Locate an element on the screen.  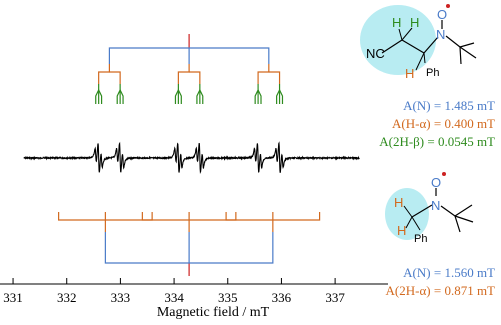
x-ticks: 331 332 333 334 335 336 337 is located at coordinates (174, 291).